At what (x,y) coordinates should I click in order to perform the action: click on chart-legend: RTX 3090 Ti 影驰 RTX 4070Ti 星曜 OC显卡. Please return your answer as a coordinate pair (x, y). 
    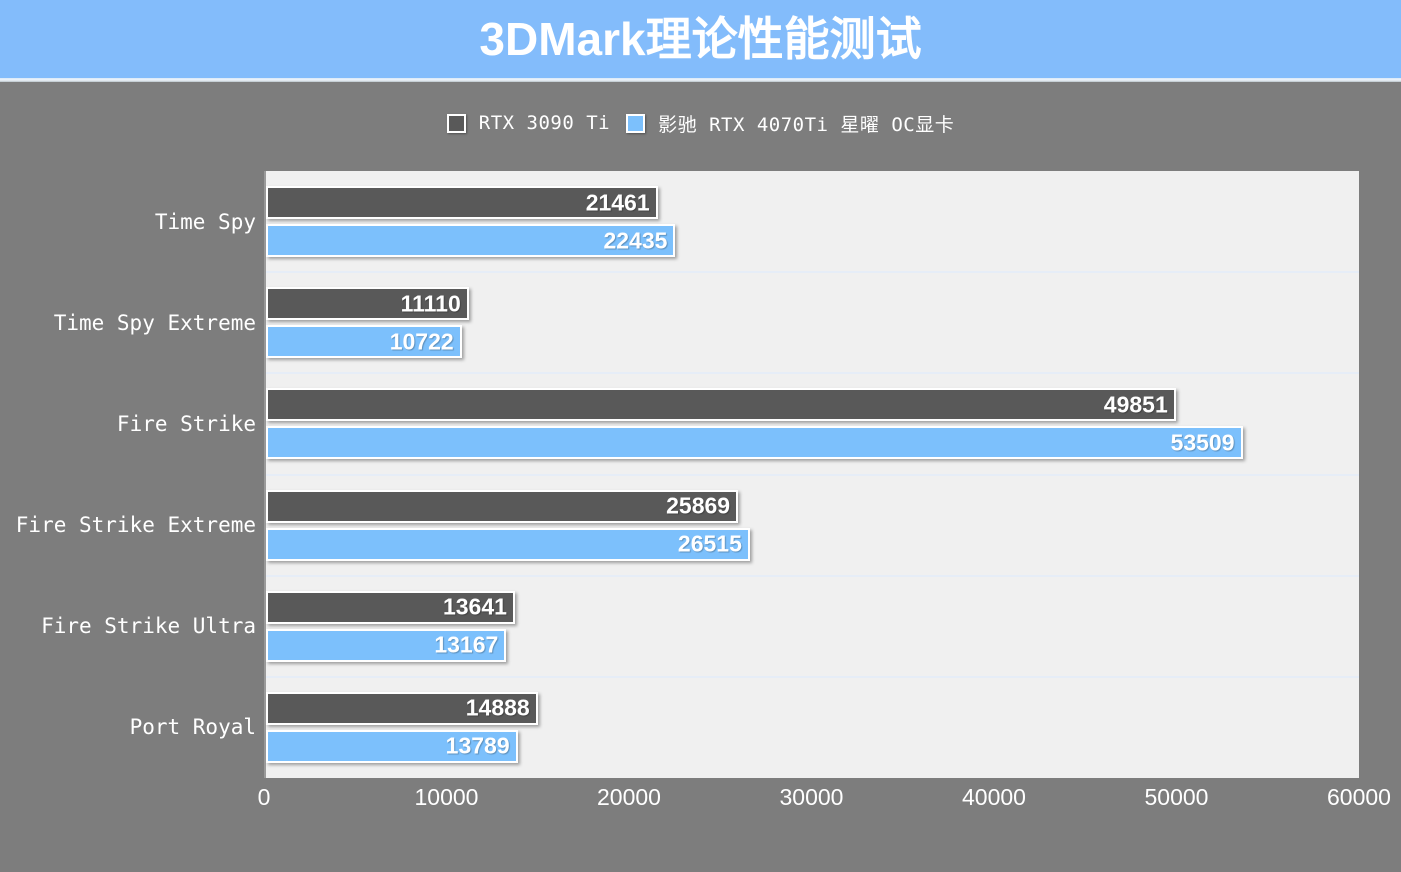
    Looking at the image, I should click on (700, 123).